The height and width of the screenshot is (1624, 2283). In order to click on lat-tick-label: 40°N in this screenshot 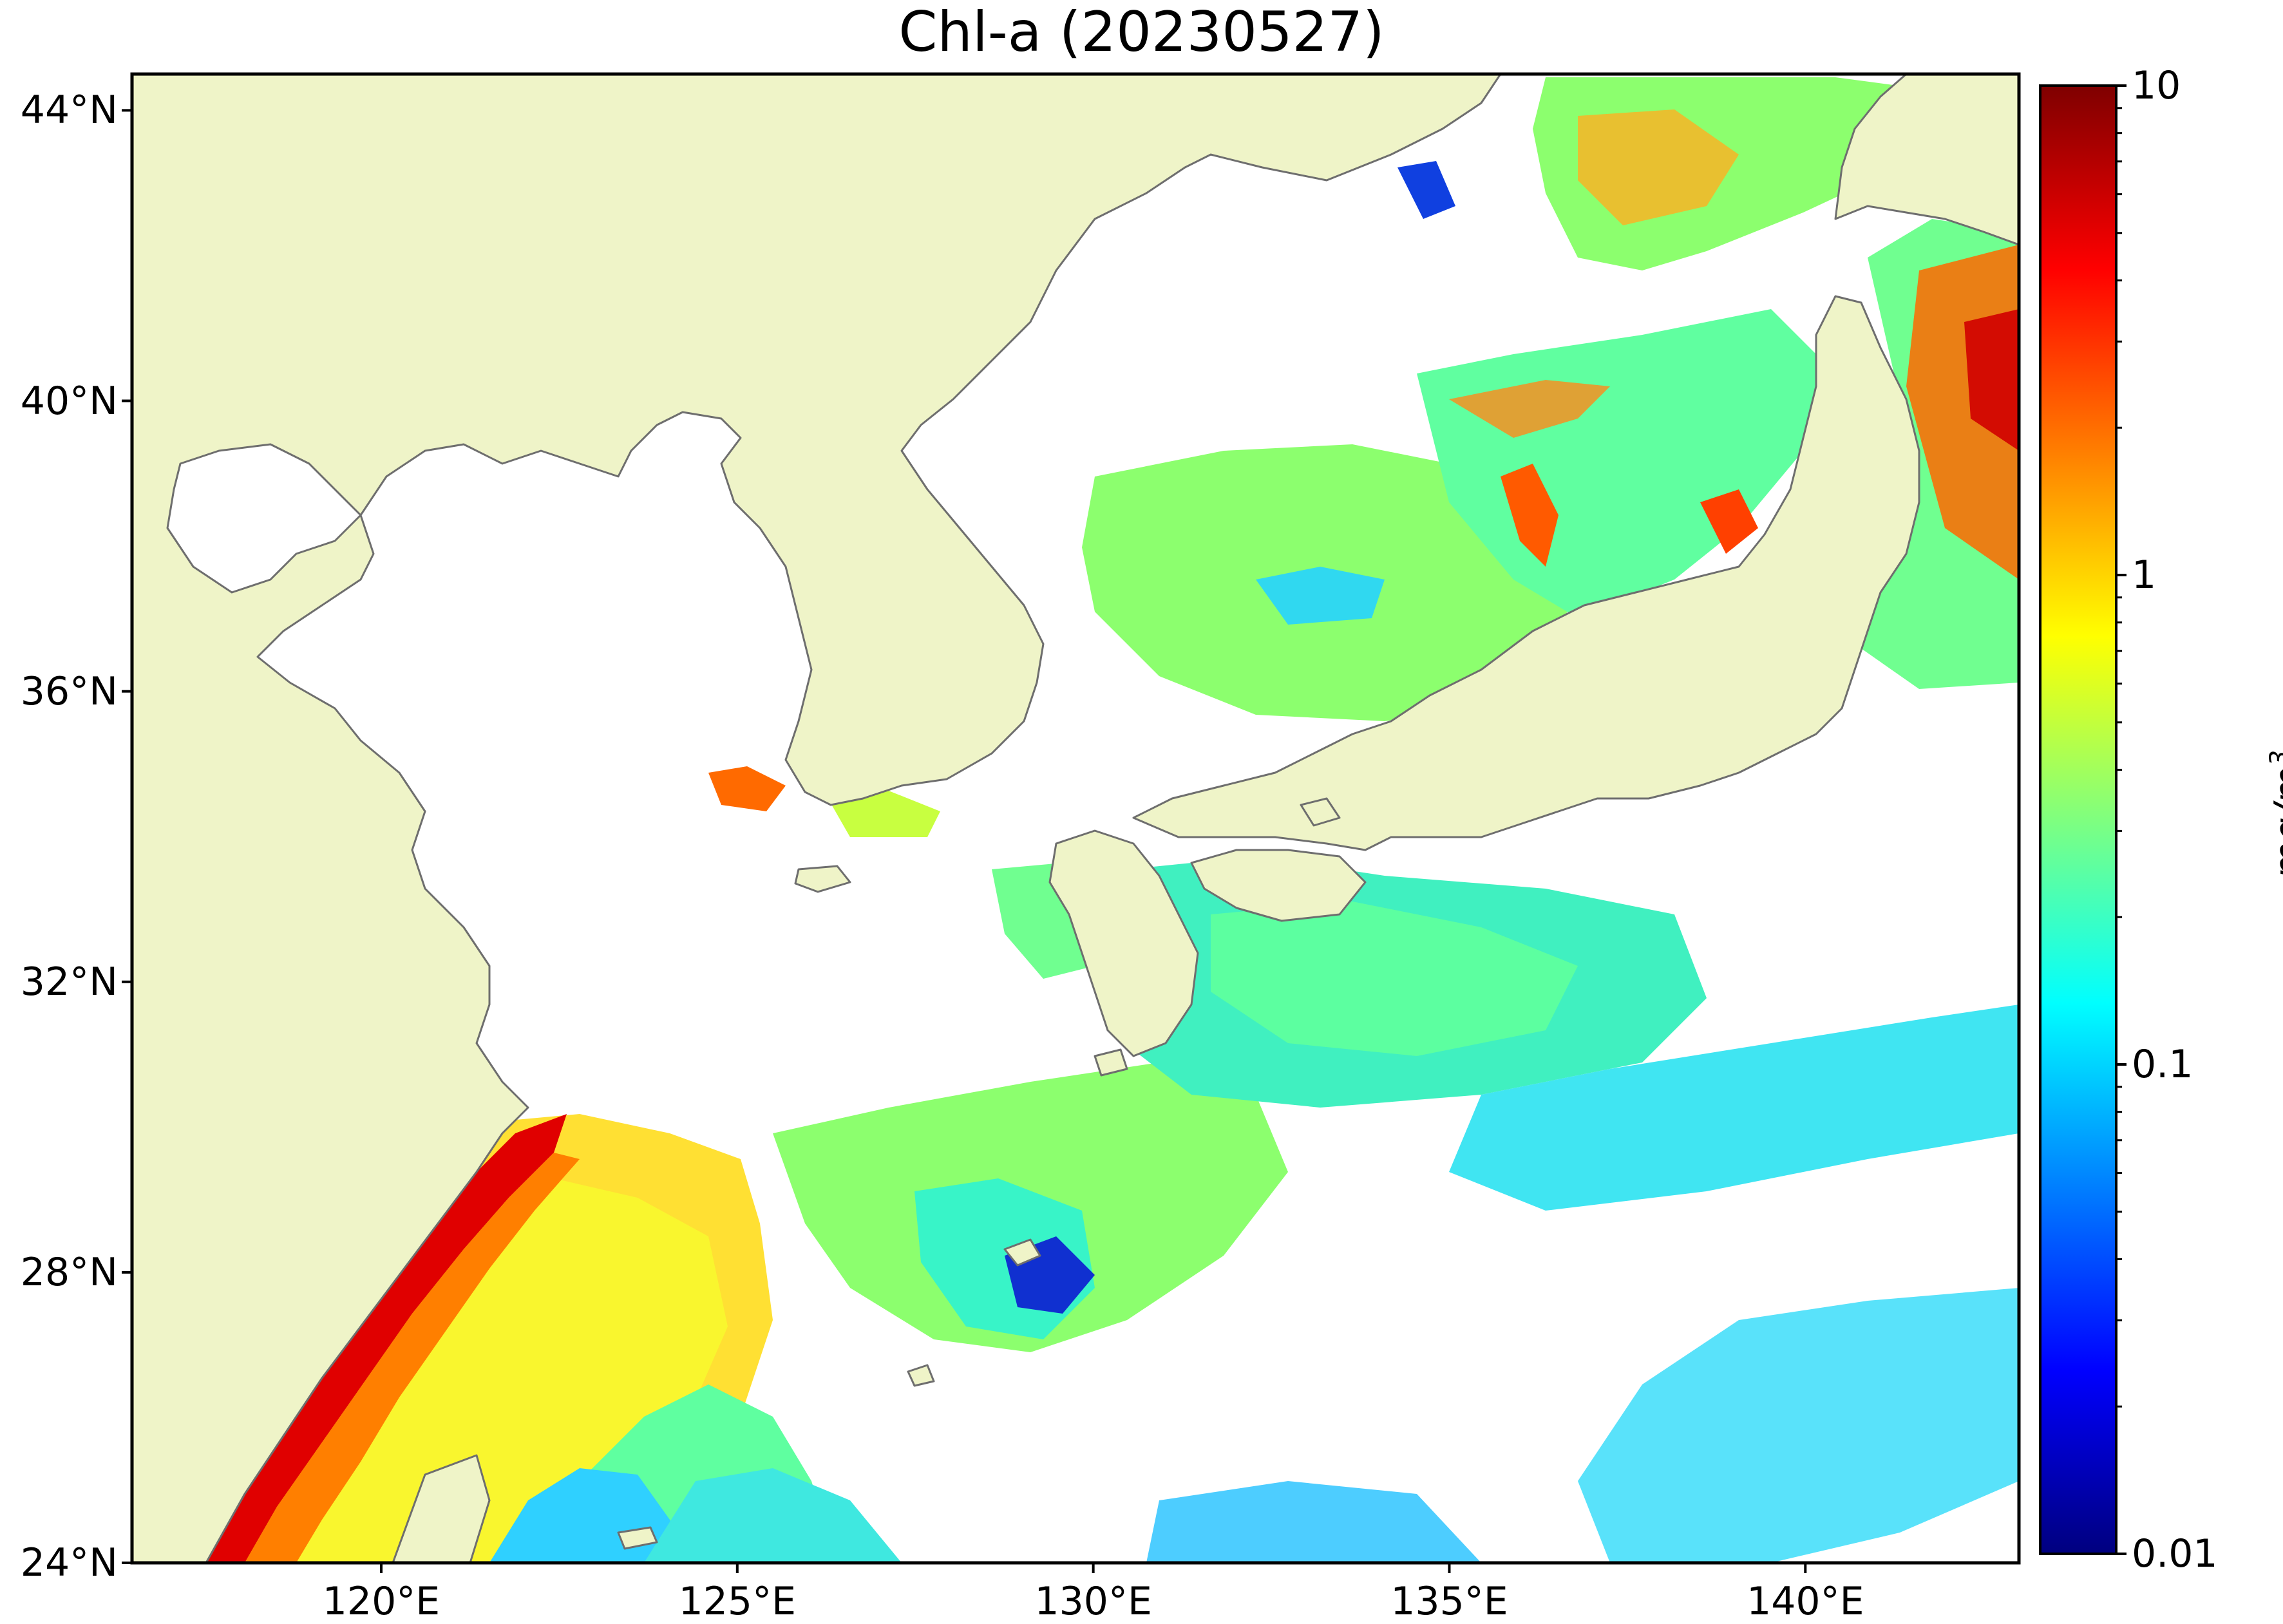, I will do `click(69, 401)`.